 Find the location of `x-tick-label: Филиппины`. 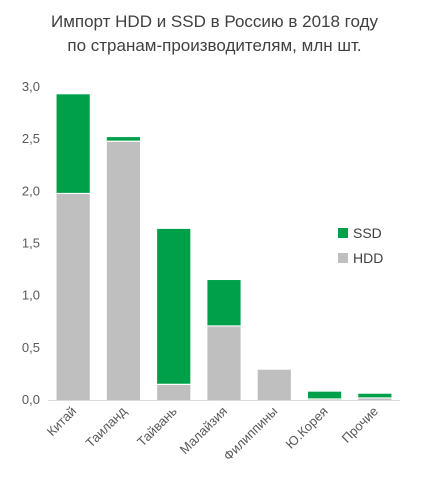

x-tick-label: Филиппины is located at coordinates (250, 434).